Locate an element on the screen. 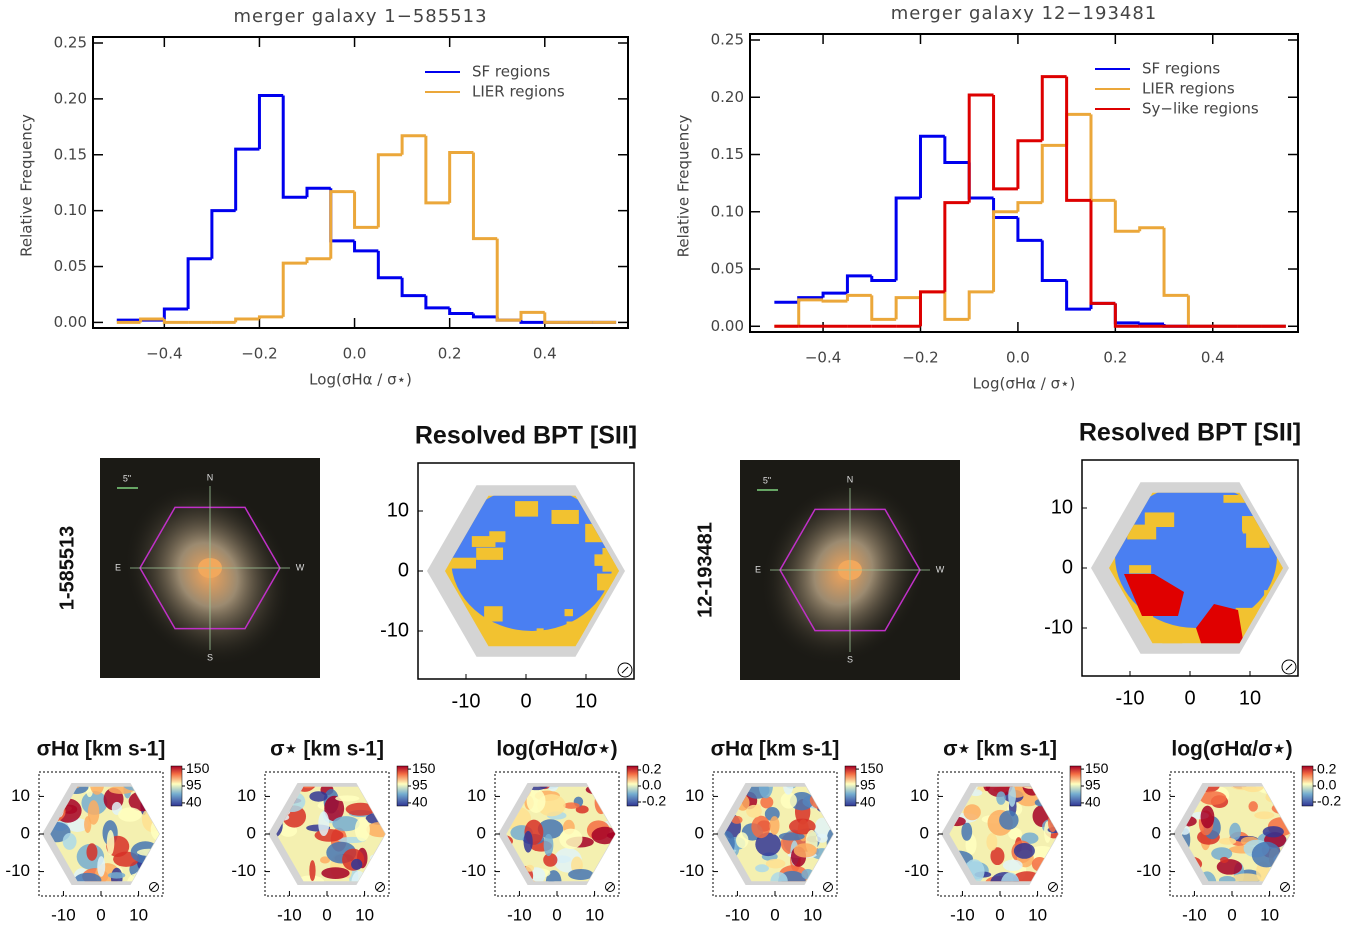  image-label: 12-193481 is located at coordinates (705, 570).